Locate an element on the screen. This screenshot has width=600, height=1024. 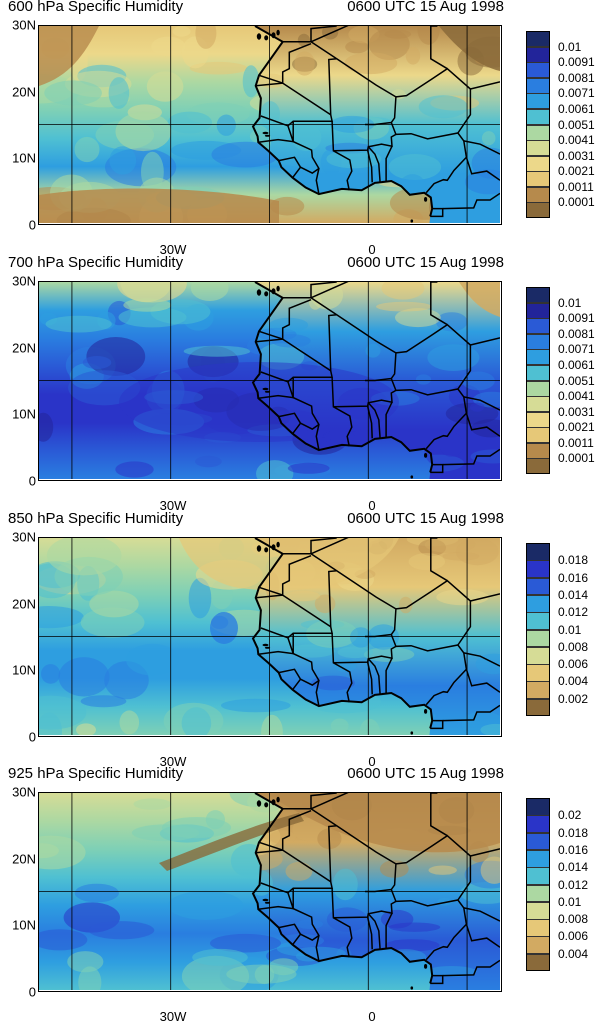
panel-title: 850 hPa Specific Humidity is located at coordinates (96, 518).